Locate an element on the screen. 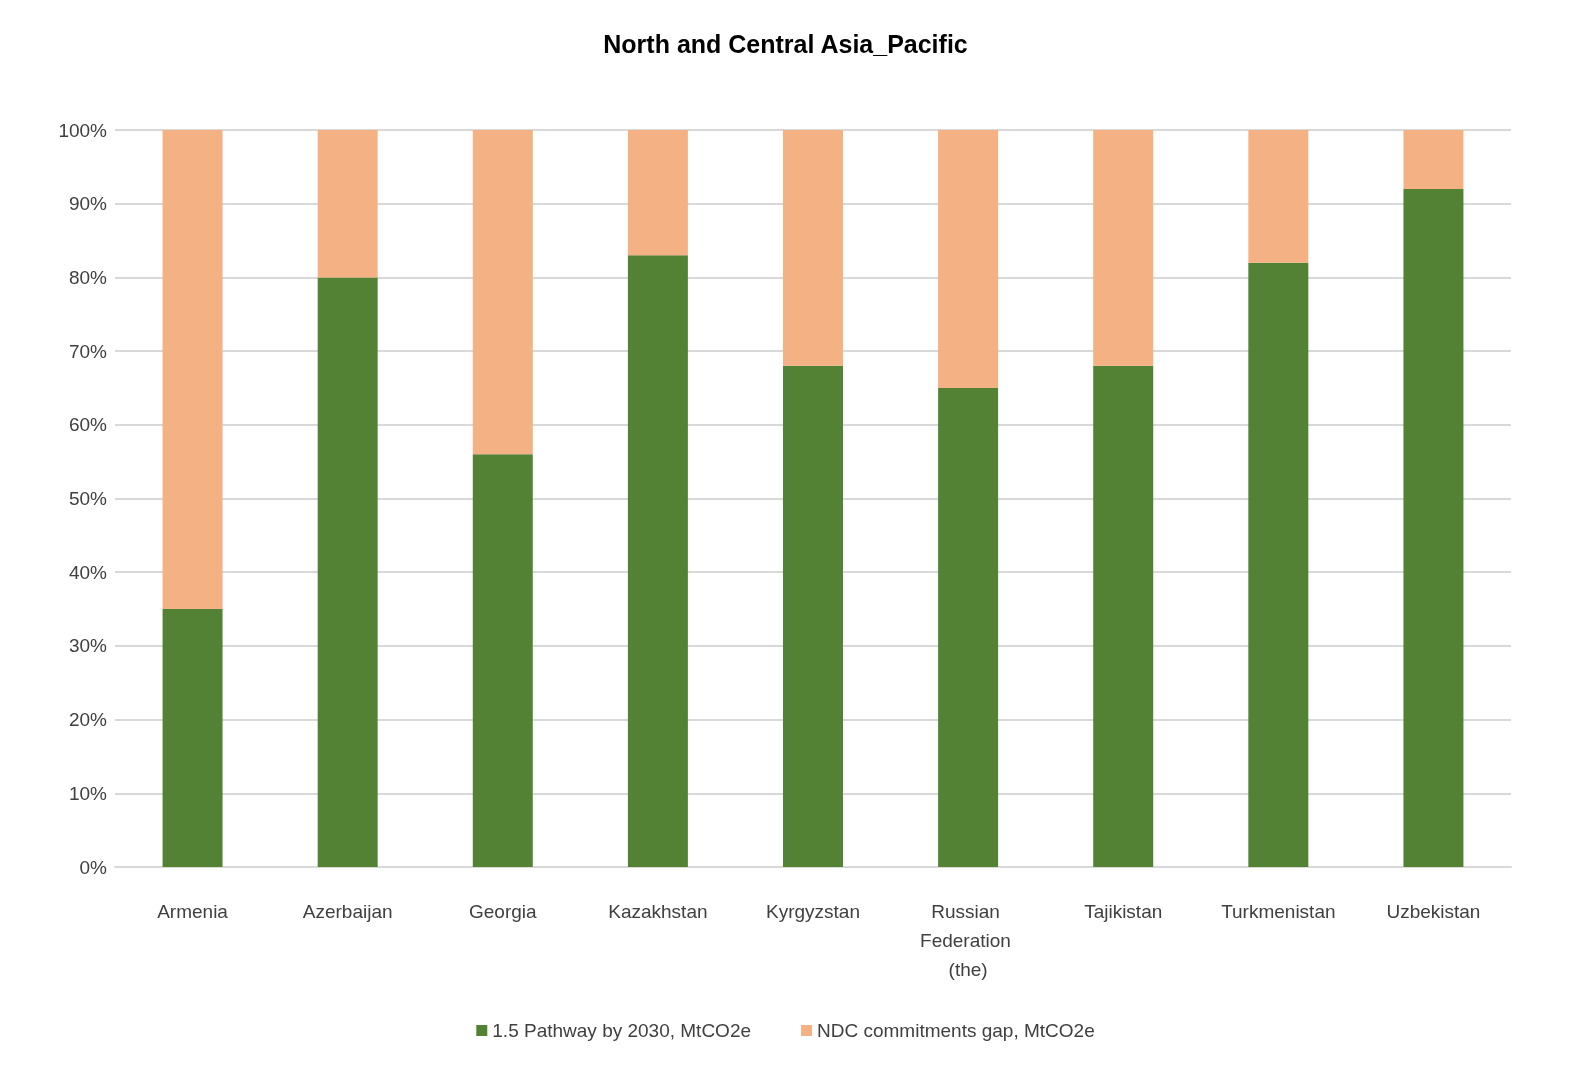 This screenshot has height=1067, width=1571. y-tick-label: 40% is located at coordinates (88, 572).